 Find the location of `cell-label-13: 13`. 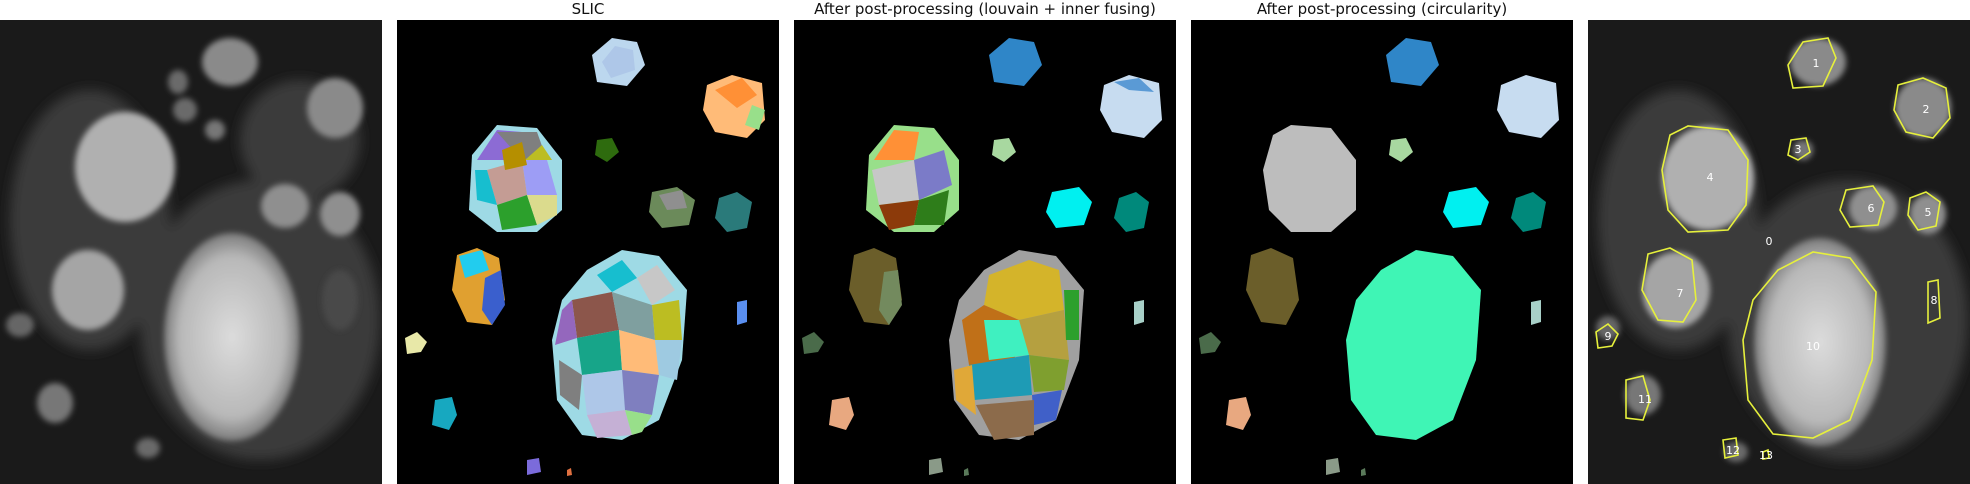

cell-label-13: 13 is located at coordinates (1766, 455).